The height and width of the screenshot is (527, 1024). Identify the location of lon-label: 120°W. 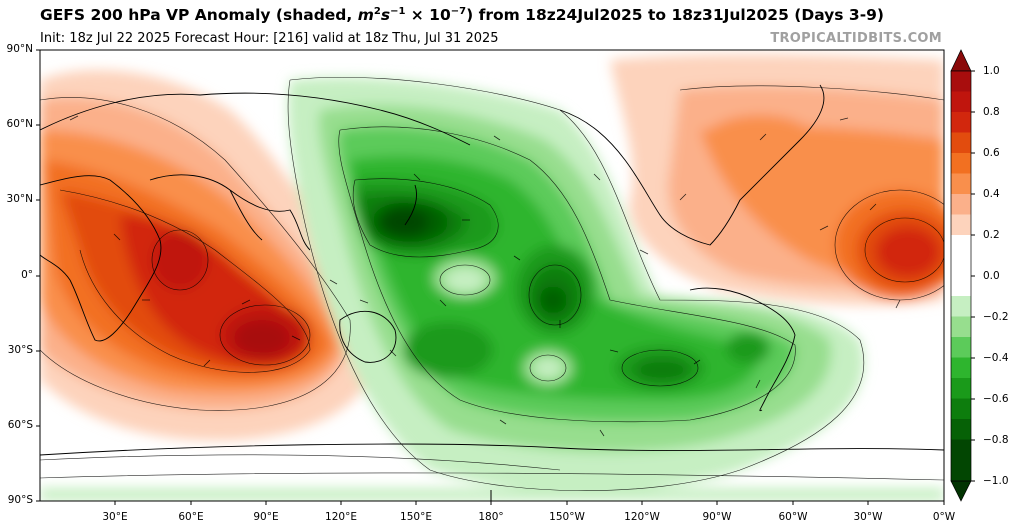
(642, 517).